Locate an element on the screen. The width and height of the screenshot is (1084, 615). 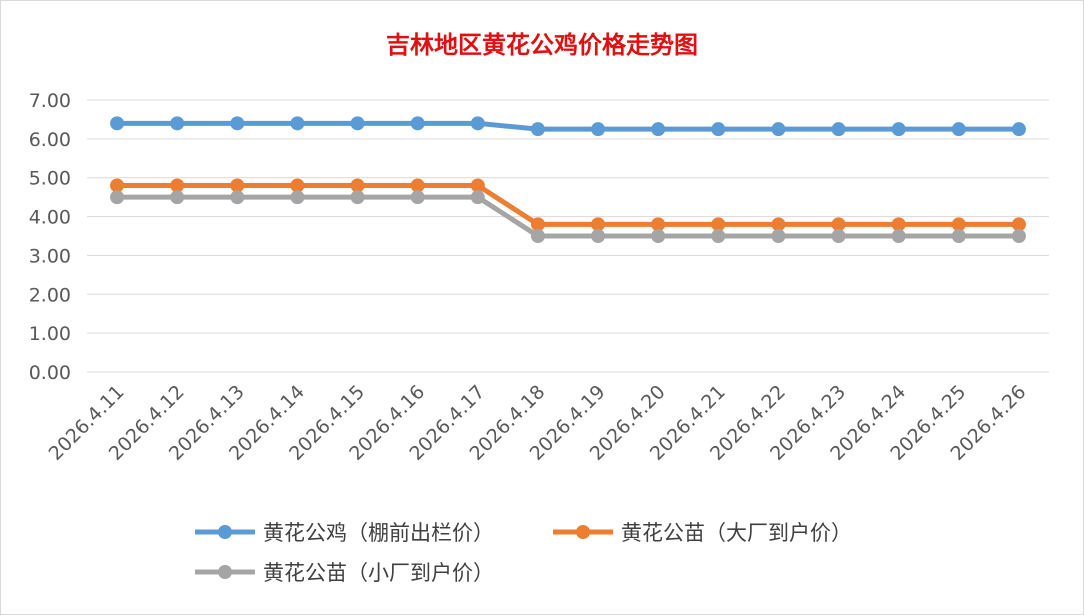
y-tick-label: 3.00 is located at coordinates (50, 256).